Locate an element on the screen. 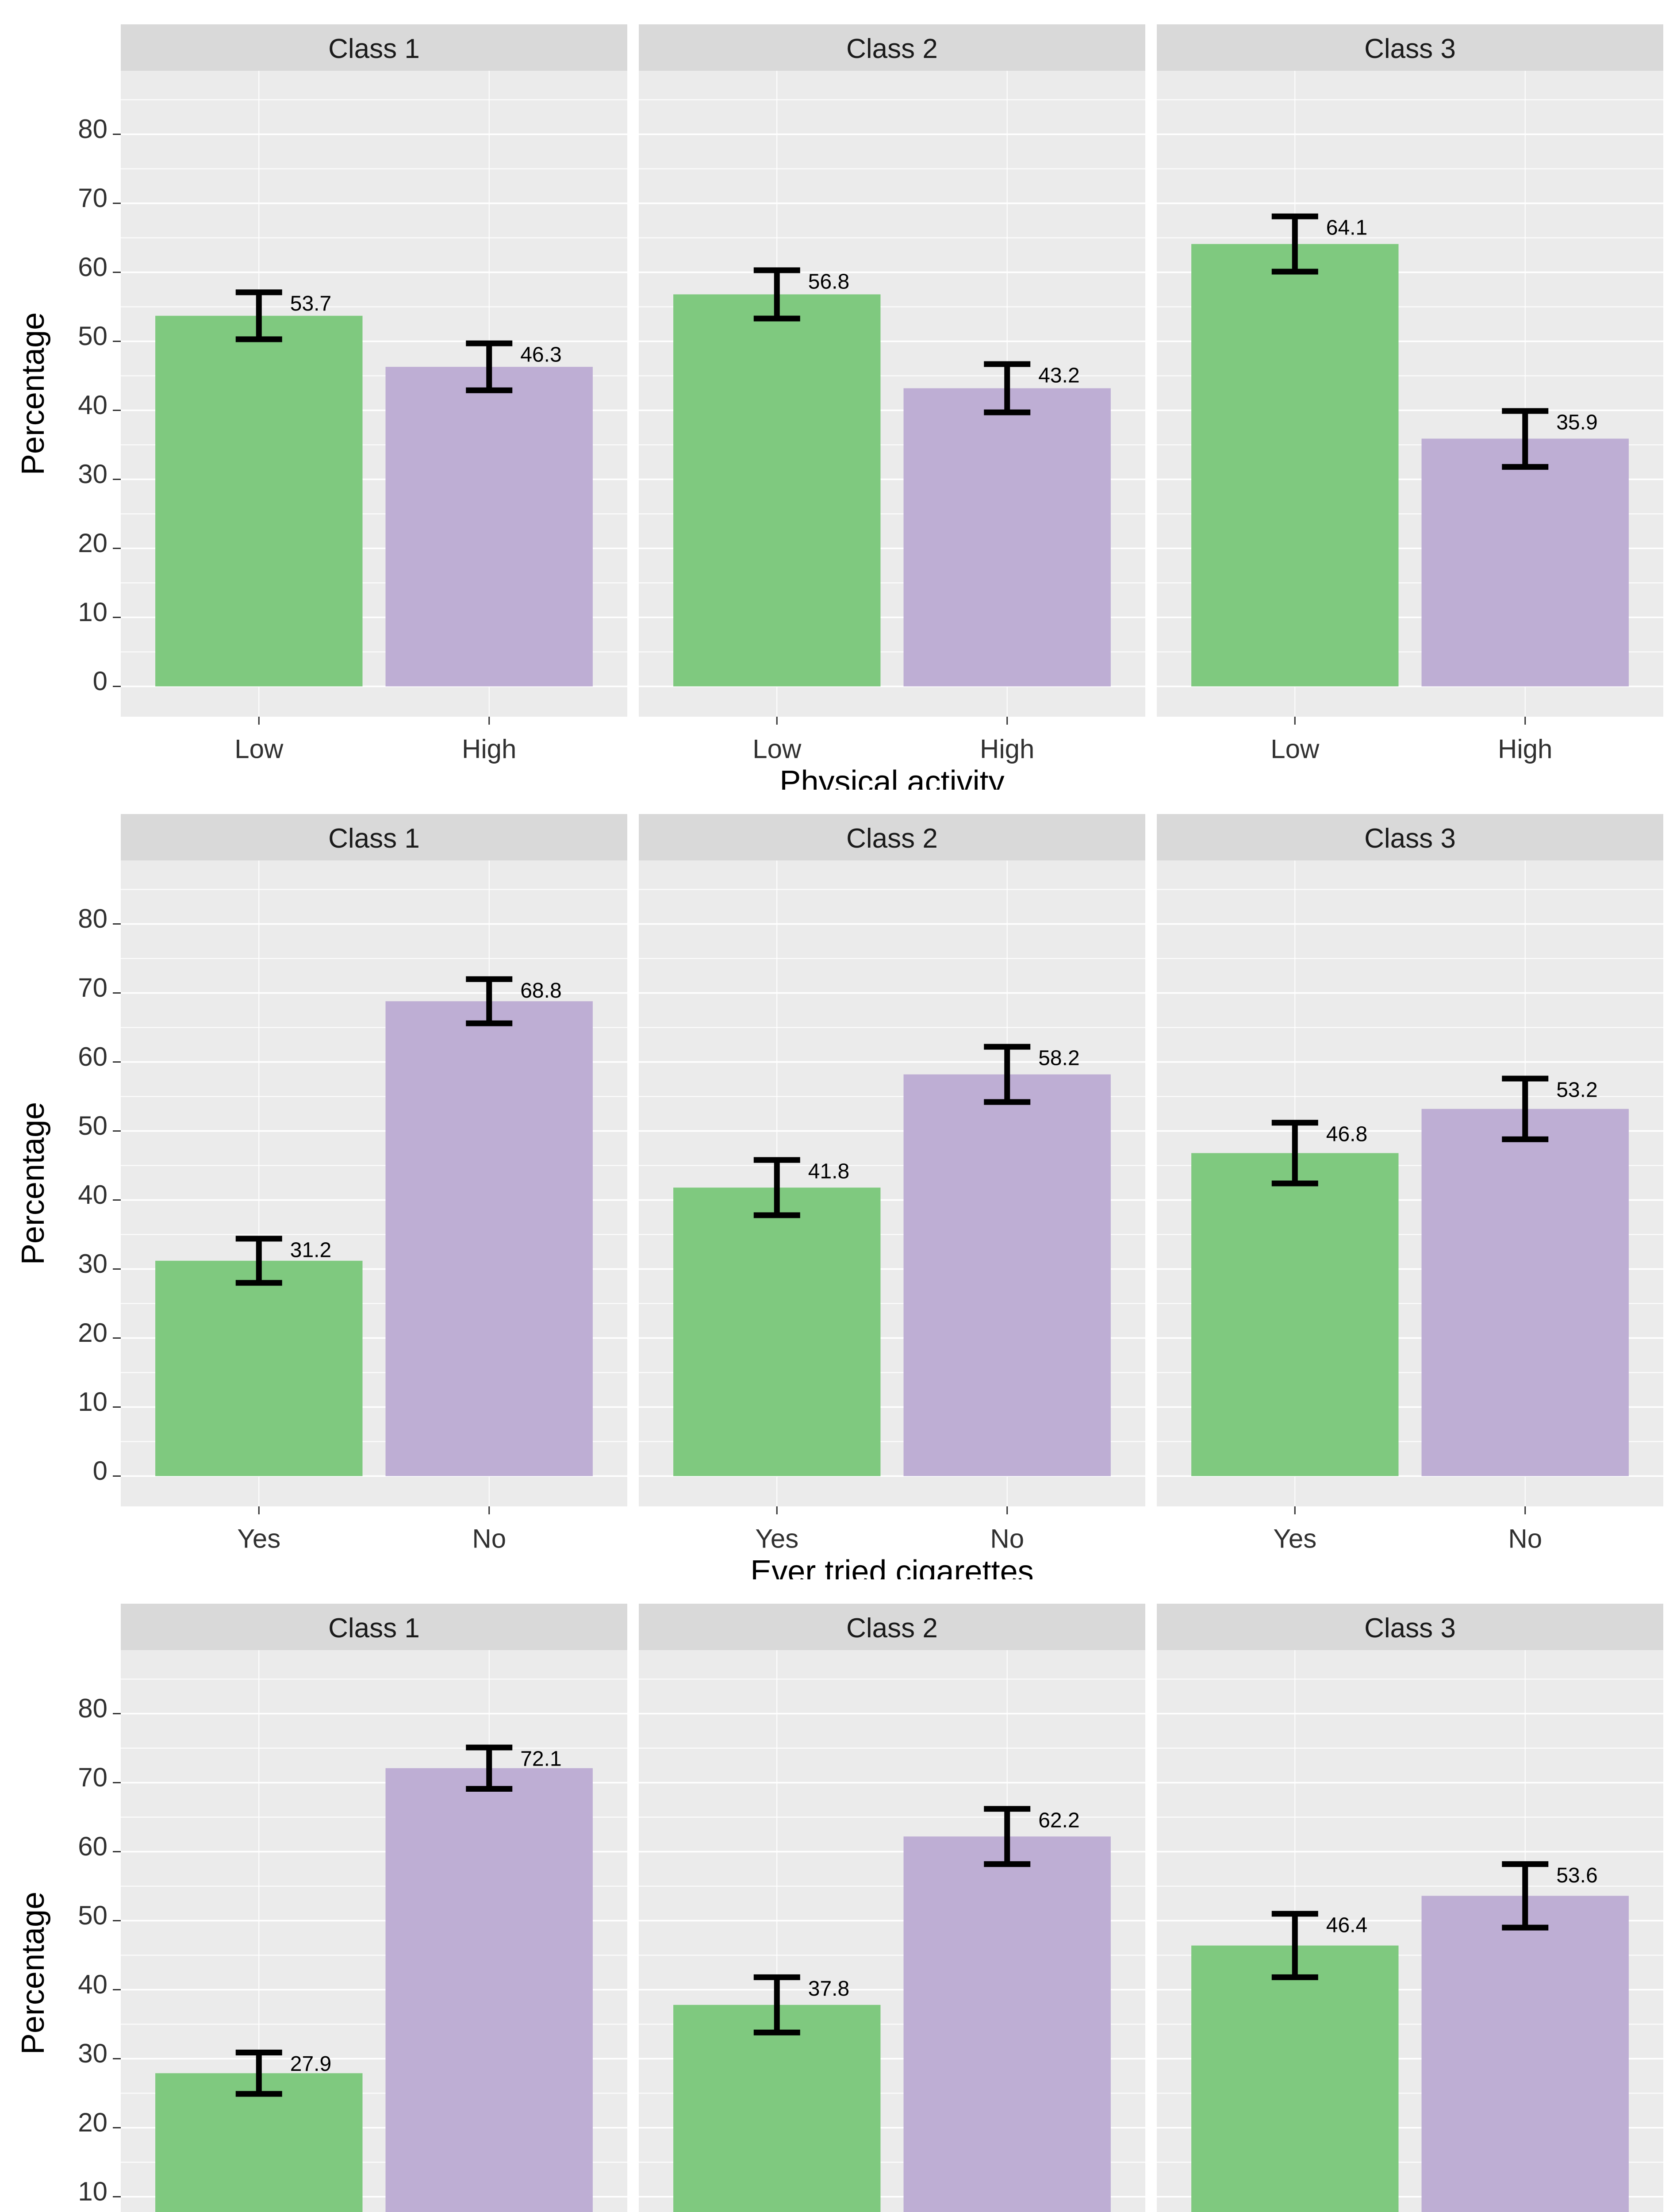 Image resolution: width=1677 pixels, height=2212 pixels. bar-class-1-yes is located at coordinates (259, 1368).